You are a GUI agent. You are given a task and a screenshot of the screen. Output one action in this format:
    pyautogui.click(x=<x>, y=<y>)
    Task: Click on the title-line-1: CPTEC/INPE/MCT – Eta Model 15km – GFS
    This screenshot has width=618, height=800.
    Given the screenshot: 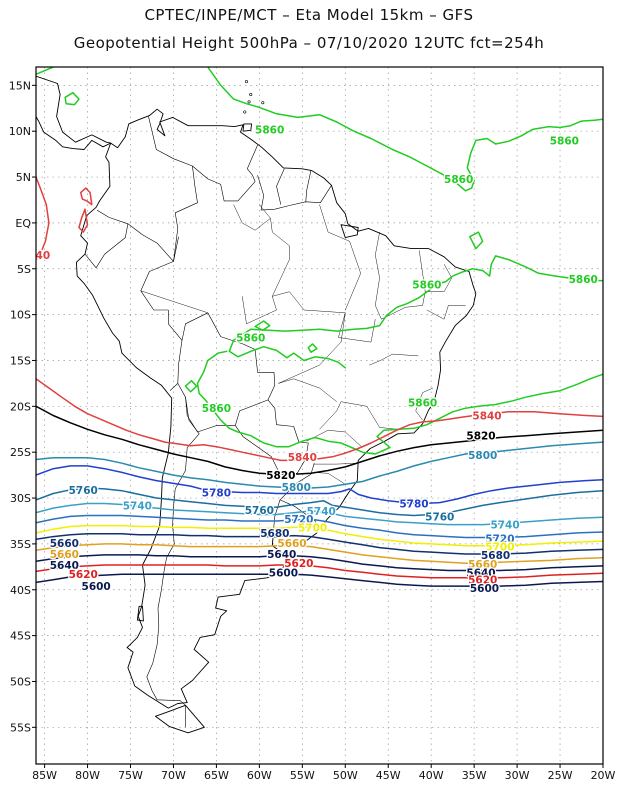 What is the action you would take?
    pyautogui.click(x=309, y=15)
    